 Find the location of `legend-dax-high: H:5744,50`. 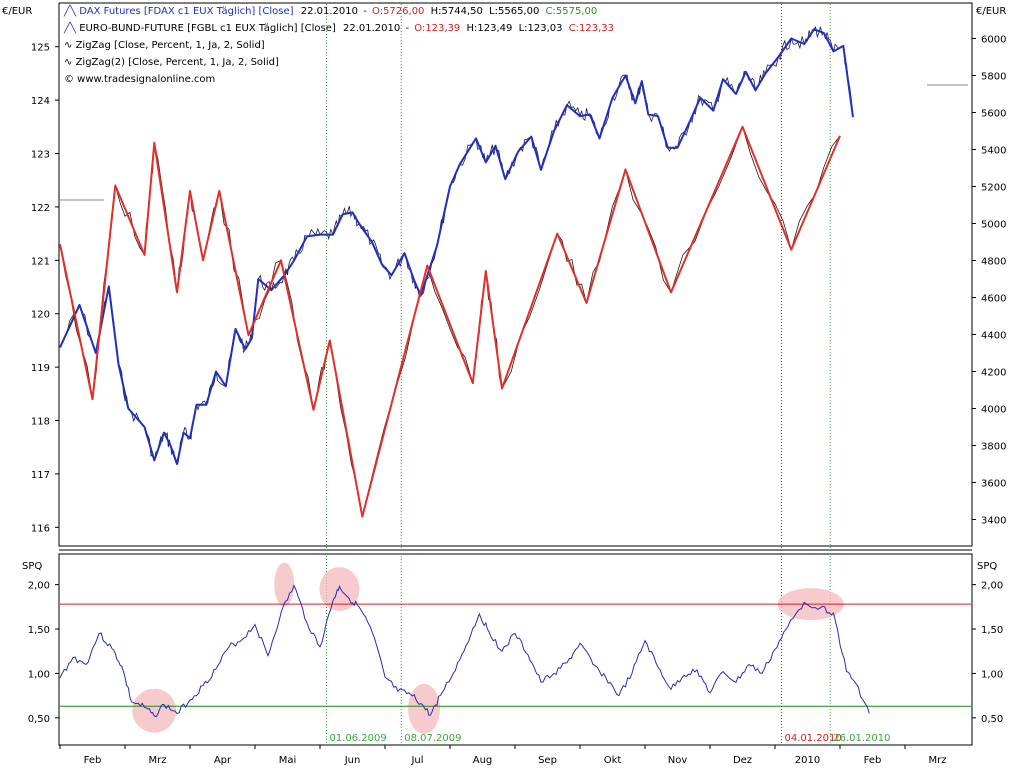

legend-dax-high: H:5744,50 is located at coordinates (457, 11).